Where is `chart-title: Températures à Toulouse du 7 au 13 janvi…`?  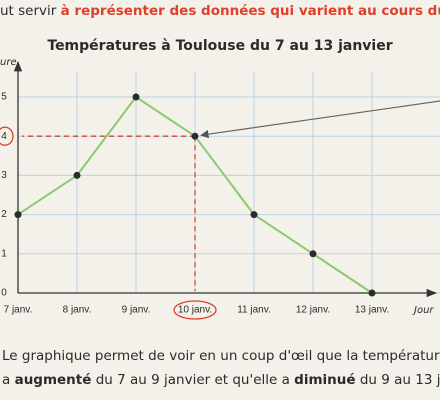
chart-title: Températures à Toulouse du 7 au 13 janvi… is located at coordinates (219, 46).